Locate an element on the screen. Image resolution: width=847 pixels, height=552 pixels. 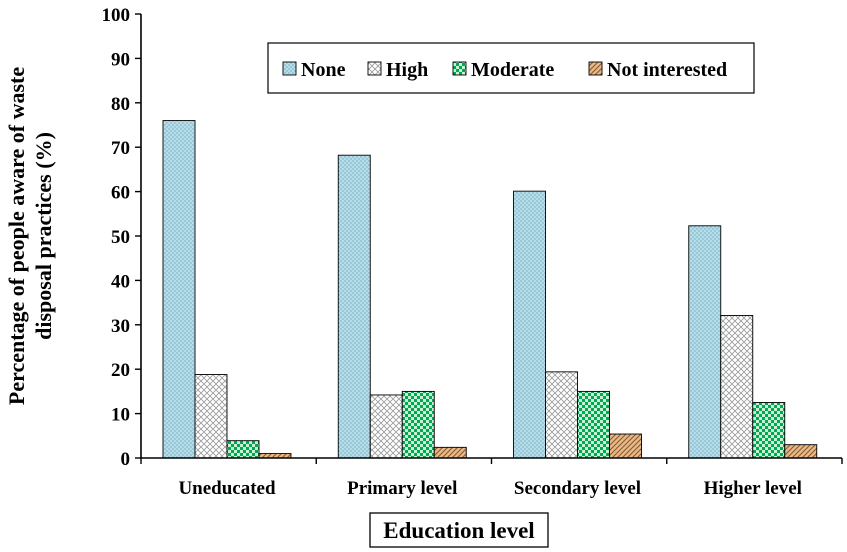
legend-label-moderate: Moderate is located at coordinates (512, 70).